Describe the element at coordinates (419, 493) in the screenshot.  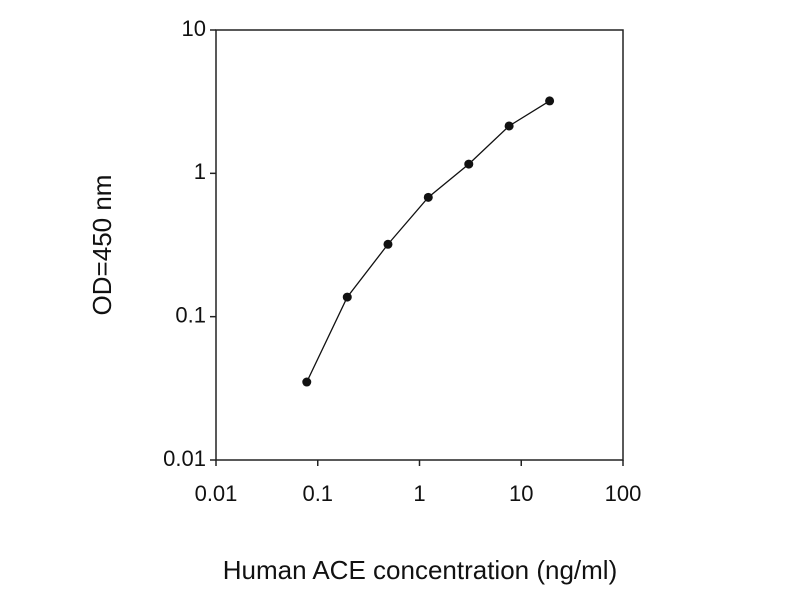
I see `x-tick-label: 1` at that location.